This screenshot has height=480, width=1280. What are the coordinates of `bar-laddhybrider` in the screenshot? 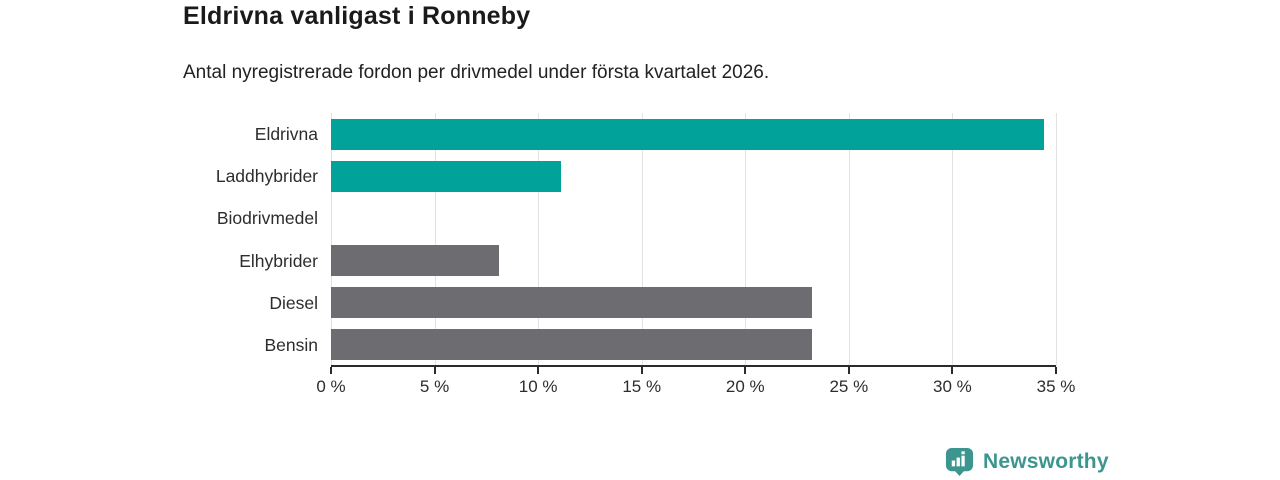 It's located at (446, 176).